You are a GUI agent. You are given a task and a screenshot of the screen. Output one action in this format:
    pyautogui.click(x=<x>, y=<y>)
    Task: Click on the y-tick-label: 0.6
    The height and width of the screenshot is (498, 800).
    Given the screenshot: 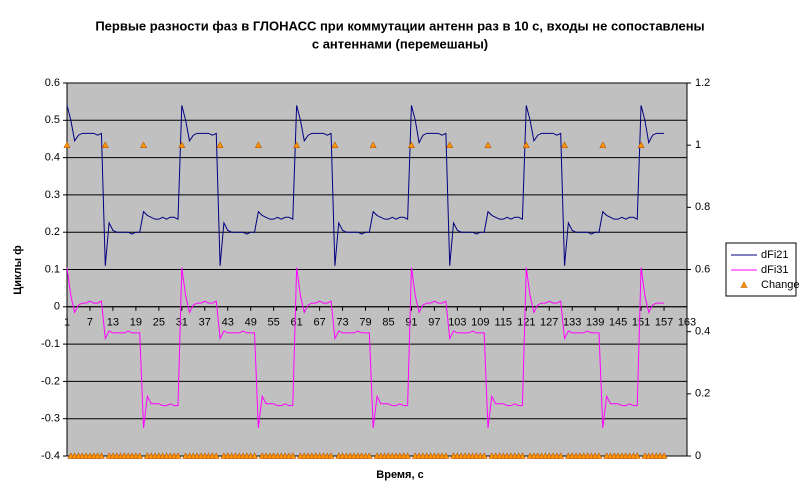 What is the action you would take?
    pyautogui.click(x=52, y=83)
    